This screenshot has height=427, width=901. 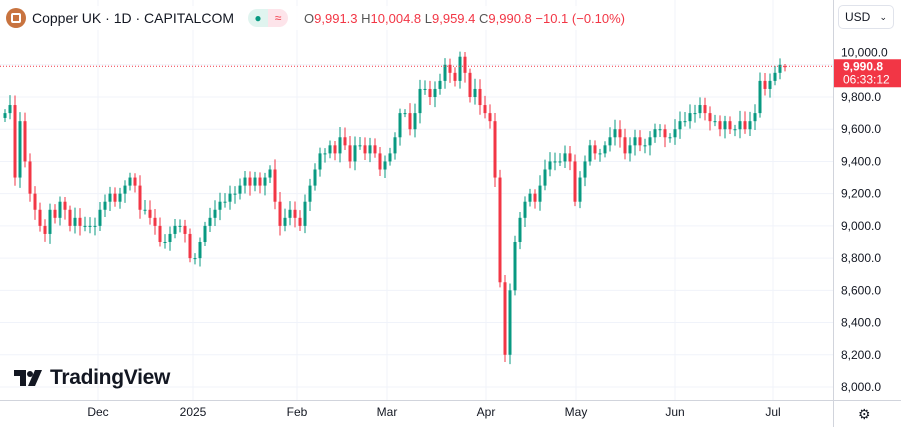 What do you see at coordinates (396, 18) in the screenshot?
I see `high-value: 10,004.8` at bounding box center [396, 18].